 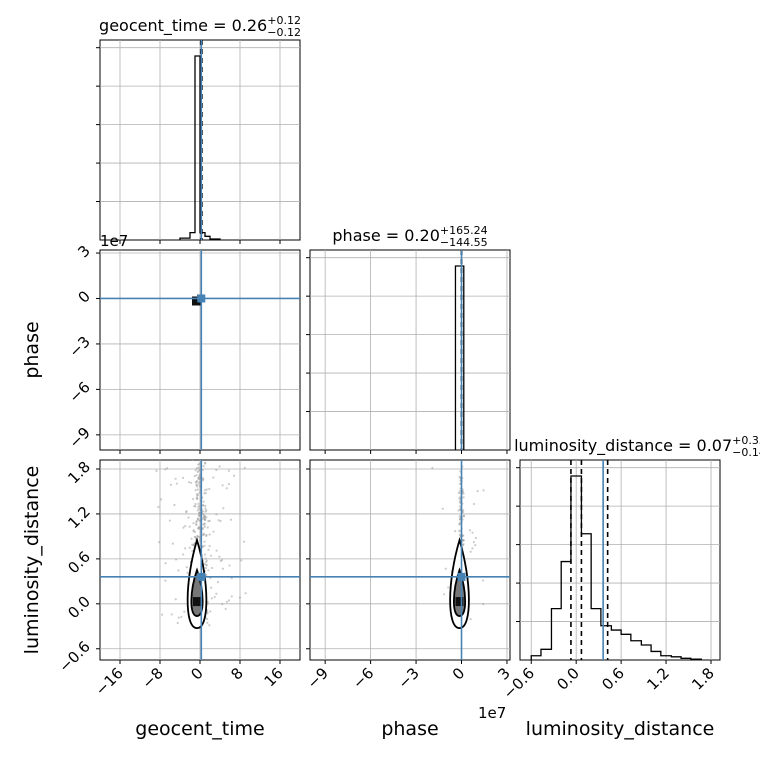 What do you see at coordinates (79, 563) in the screenshot?
I see `ytick-label: 0.6` at bounding box center [79, 563].